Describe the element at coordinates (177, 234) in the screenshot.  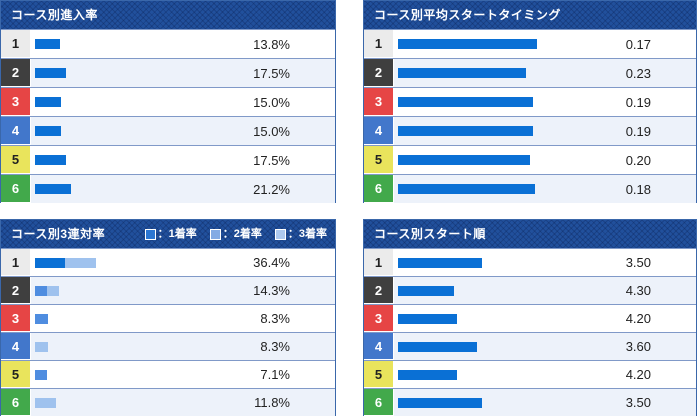
I see `legend-label: ：1着率` at that location.